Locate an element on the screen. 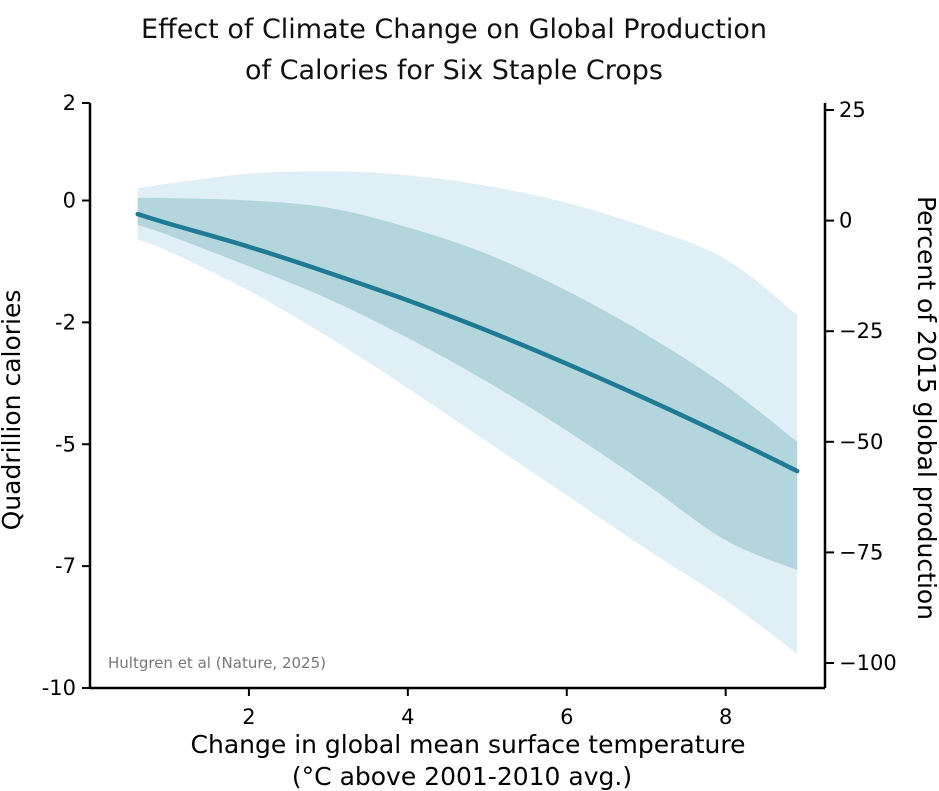  y2-tick-label: 0 is located at coordinates (845, 221).